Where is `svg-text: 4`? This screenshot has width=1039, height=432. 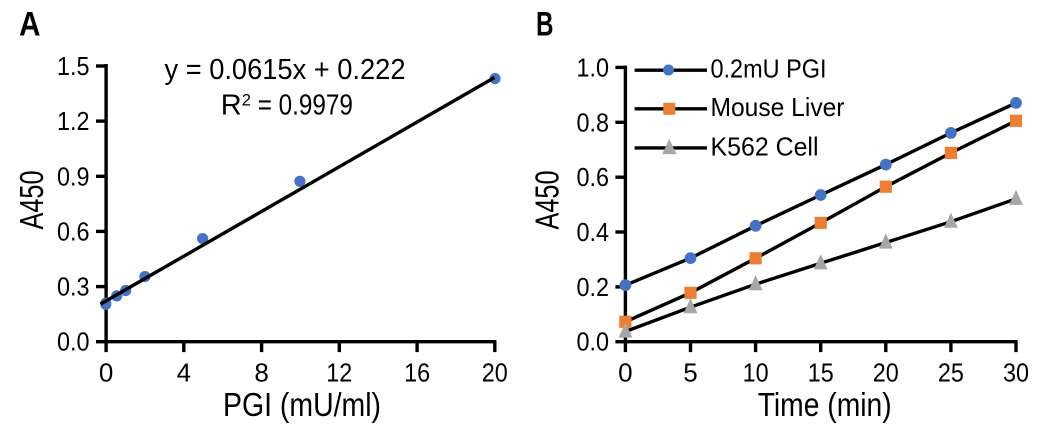
svg-text: 4 is located at coordinates (184, 373).